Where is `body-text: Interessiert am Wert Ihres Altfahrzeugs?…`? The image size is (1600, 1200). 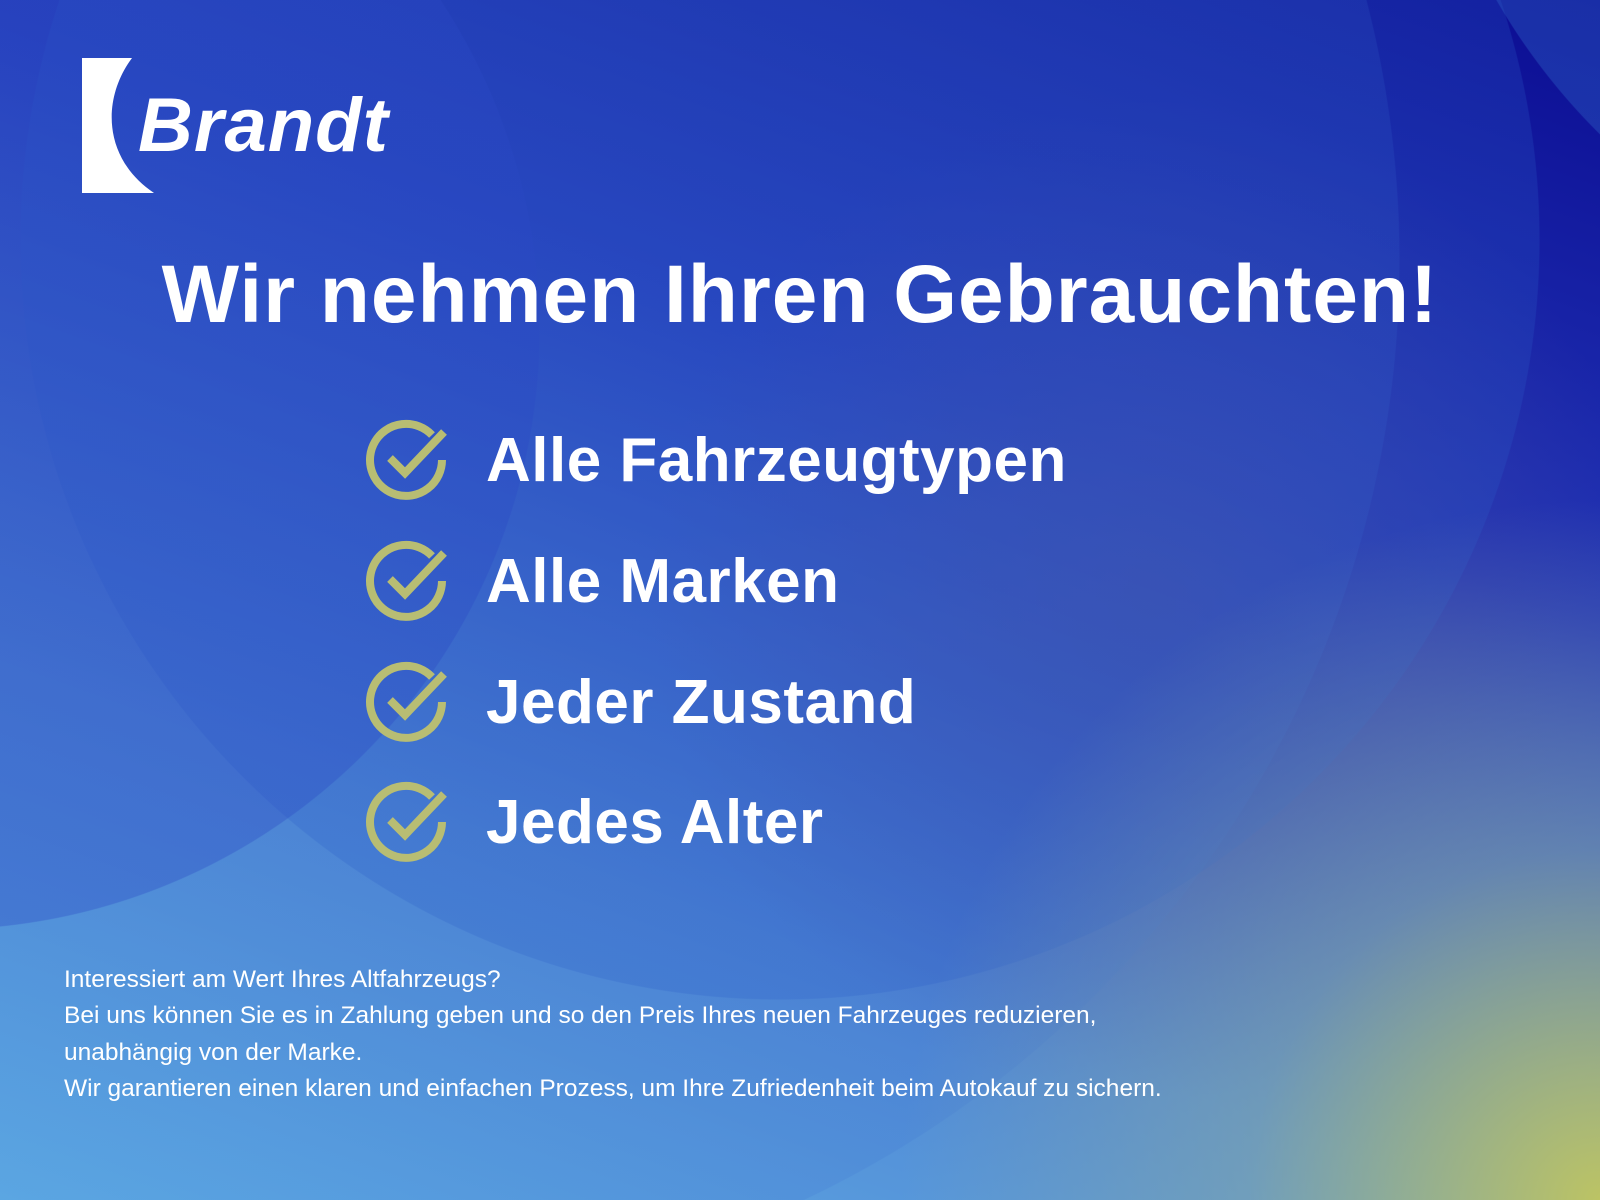 body-text: Interessiert am Wert Ihres Altfahrzeugs?… is located at coordinates (613, 1034).